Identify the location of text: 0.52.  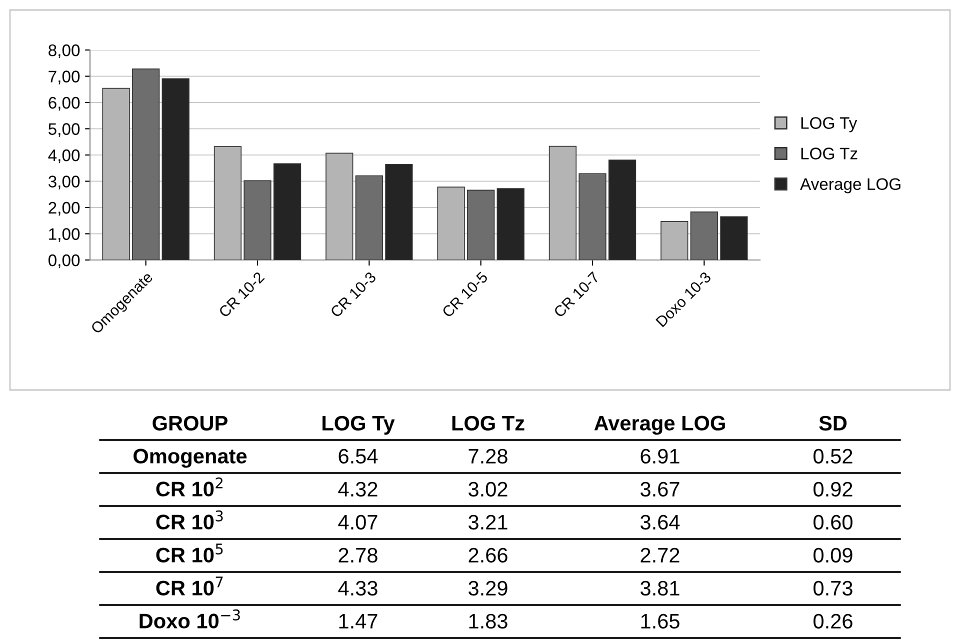
(833, 456).